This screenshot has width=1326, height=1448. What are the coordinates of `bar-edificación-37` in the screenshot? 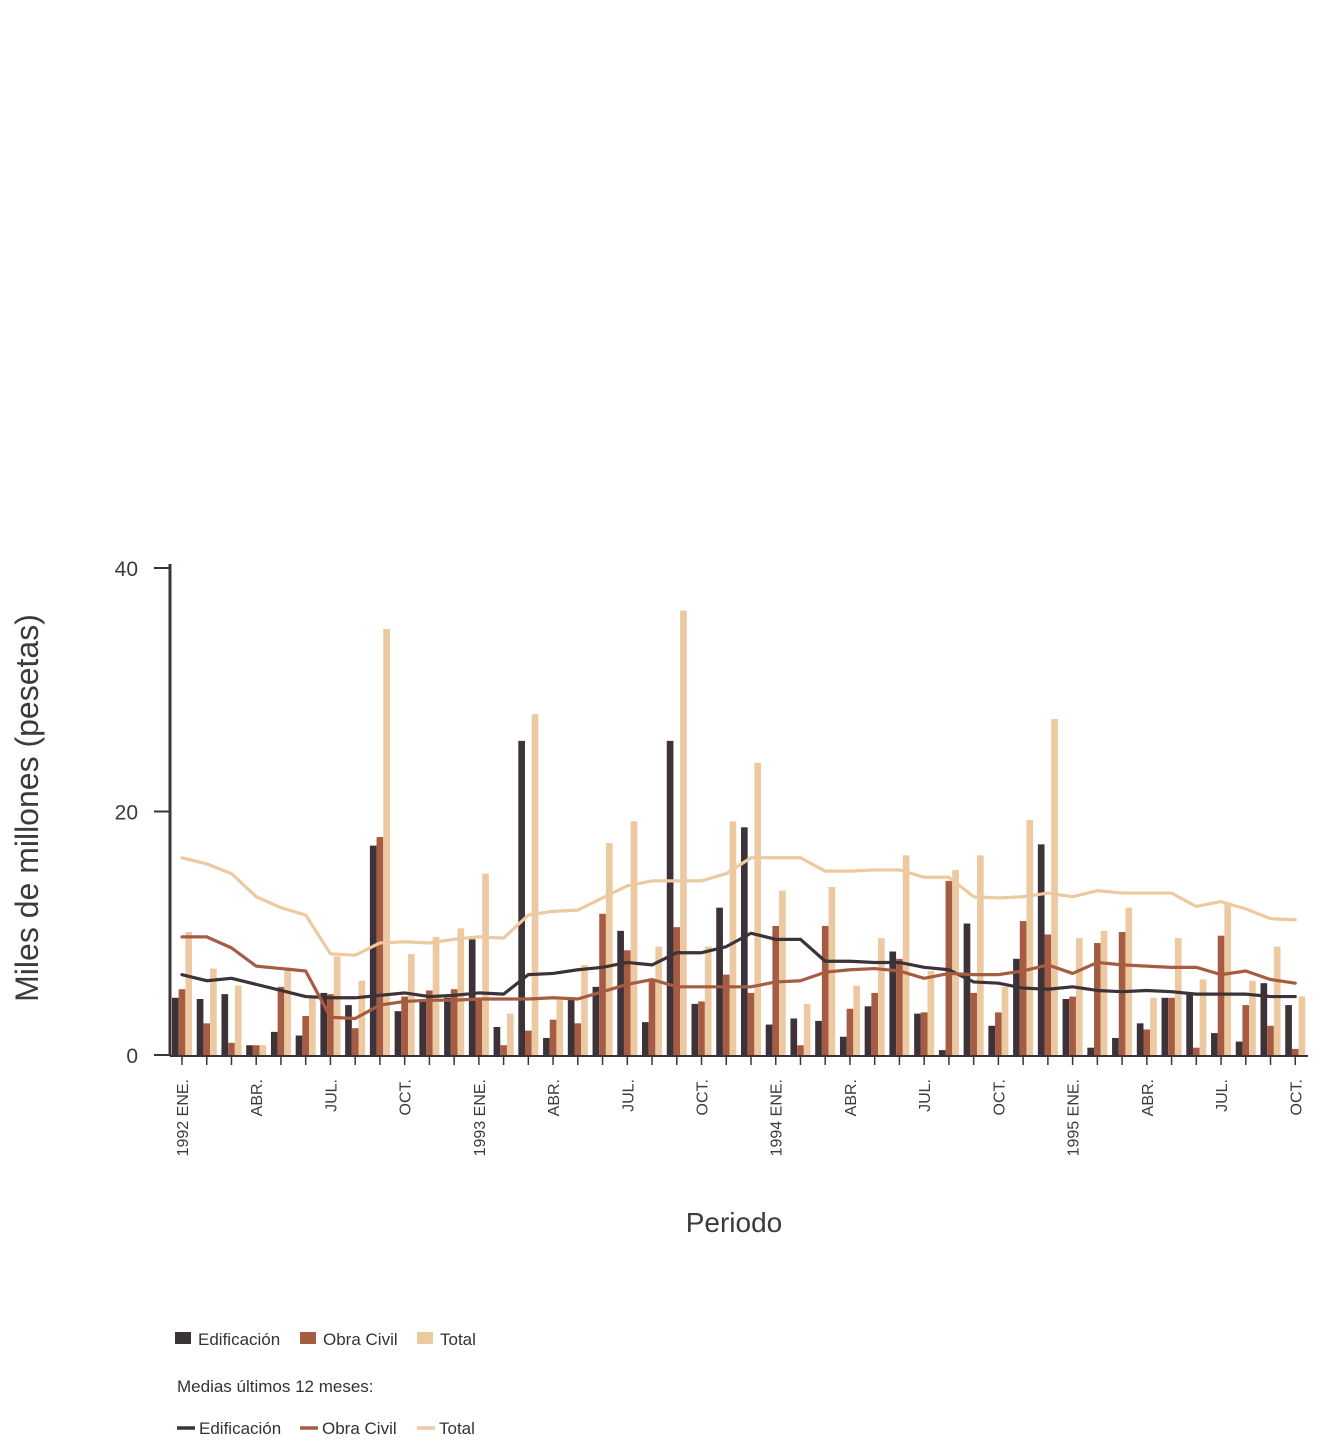 It's located at (1091, 1051).